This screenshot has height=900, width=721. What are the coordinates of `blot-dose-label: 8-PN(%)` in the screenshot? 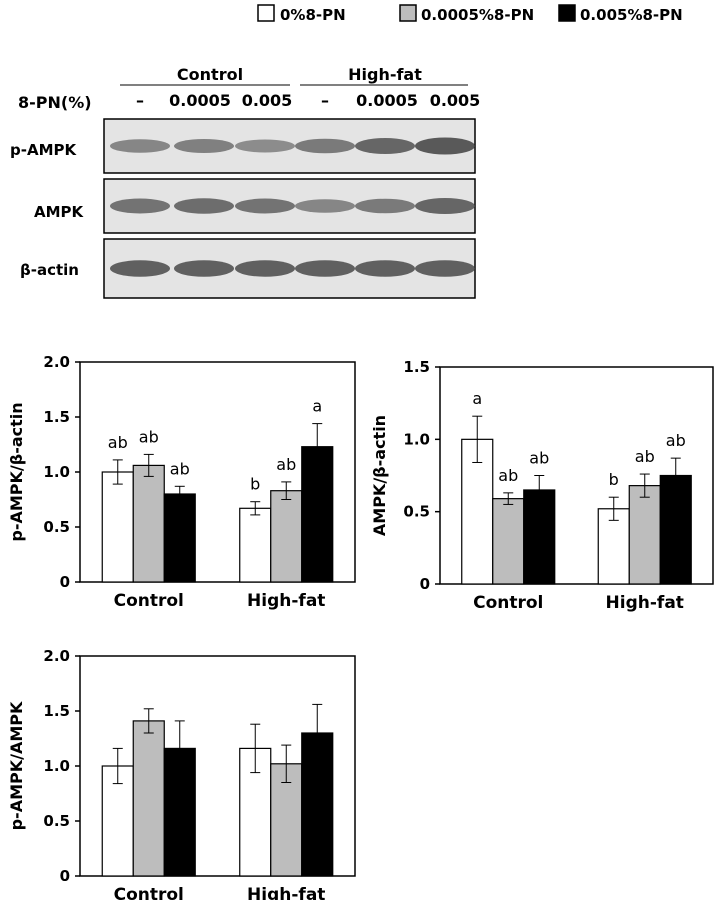 It's located at (55, 102).